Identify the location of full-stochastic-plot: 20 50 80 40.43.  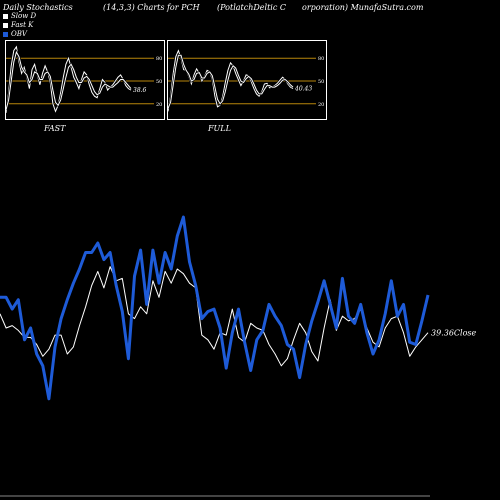
(245, 79).